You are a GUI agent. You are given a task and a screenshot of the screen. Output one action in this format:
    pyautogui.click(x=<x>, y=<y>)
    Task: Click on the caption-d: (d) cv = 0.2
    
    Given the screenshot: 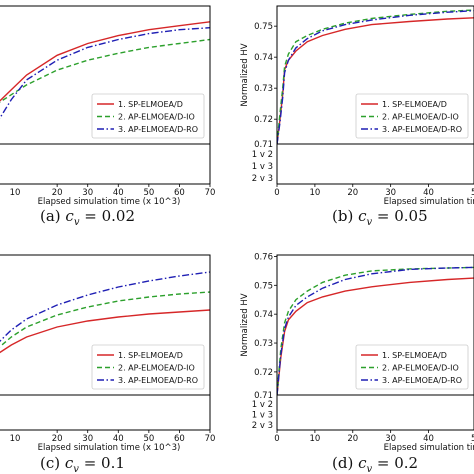 What is the action you would take?
    pyautogui.click(x=375, y=464)
    